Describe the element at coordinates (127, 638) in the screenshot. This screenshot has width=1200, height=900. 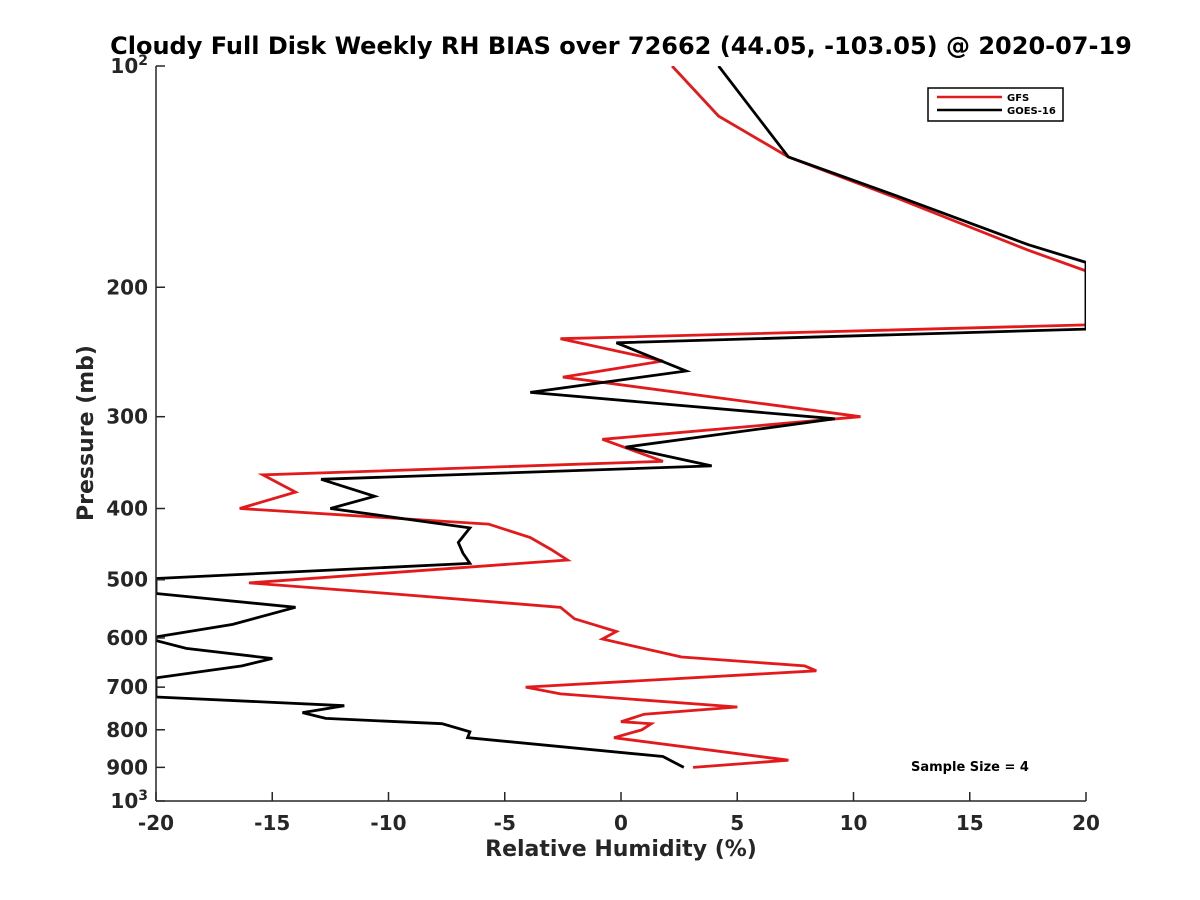
I see `y-tick-label: 600` at that location.